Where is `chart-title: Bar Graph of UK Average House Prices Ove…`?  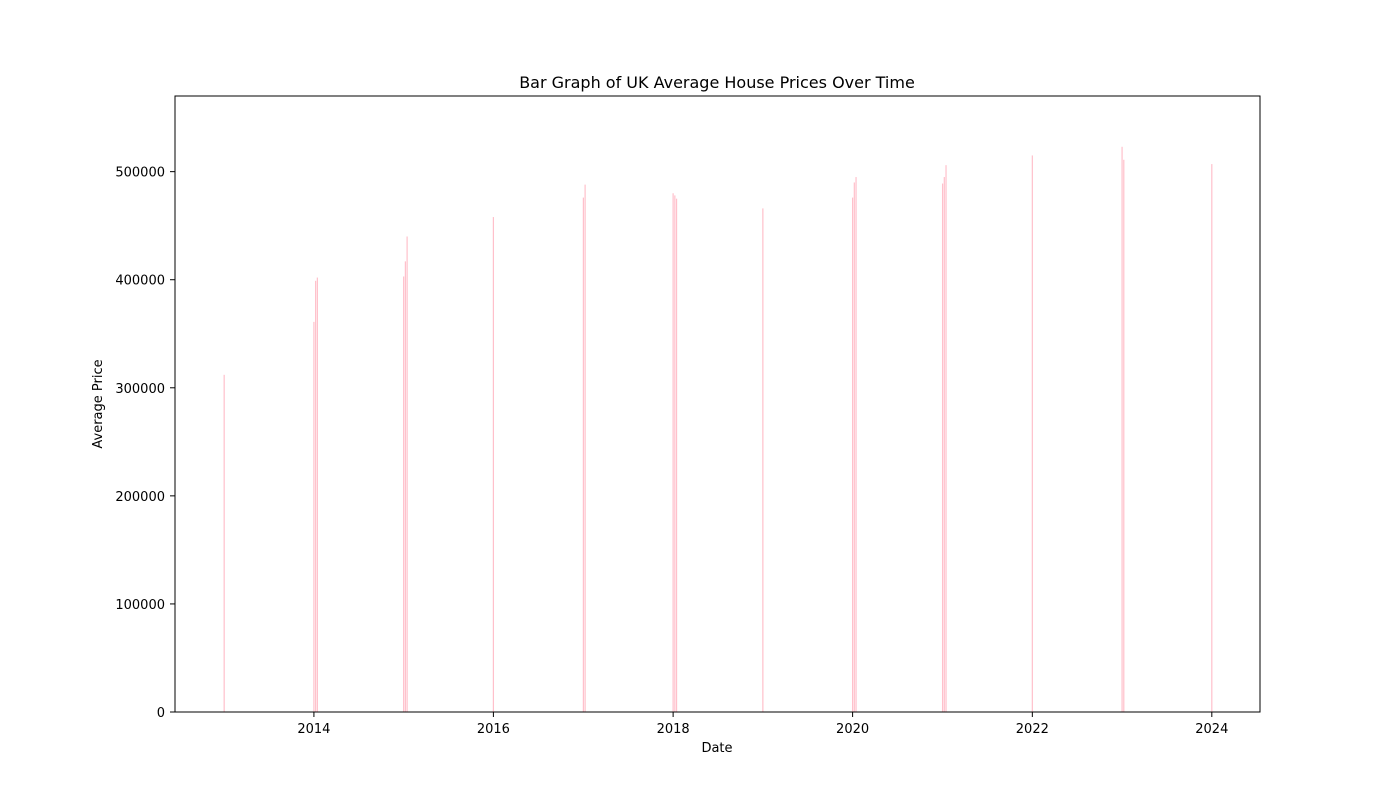
chart-title: Bar Graph of UK Average House Prices Ove… is located at coordinates (717, 82).